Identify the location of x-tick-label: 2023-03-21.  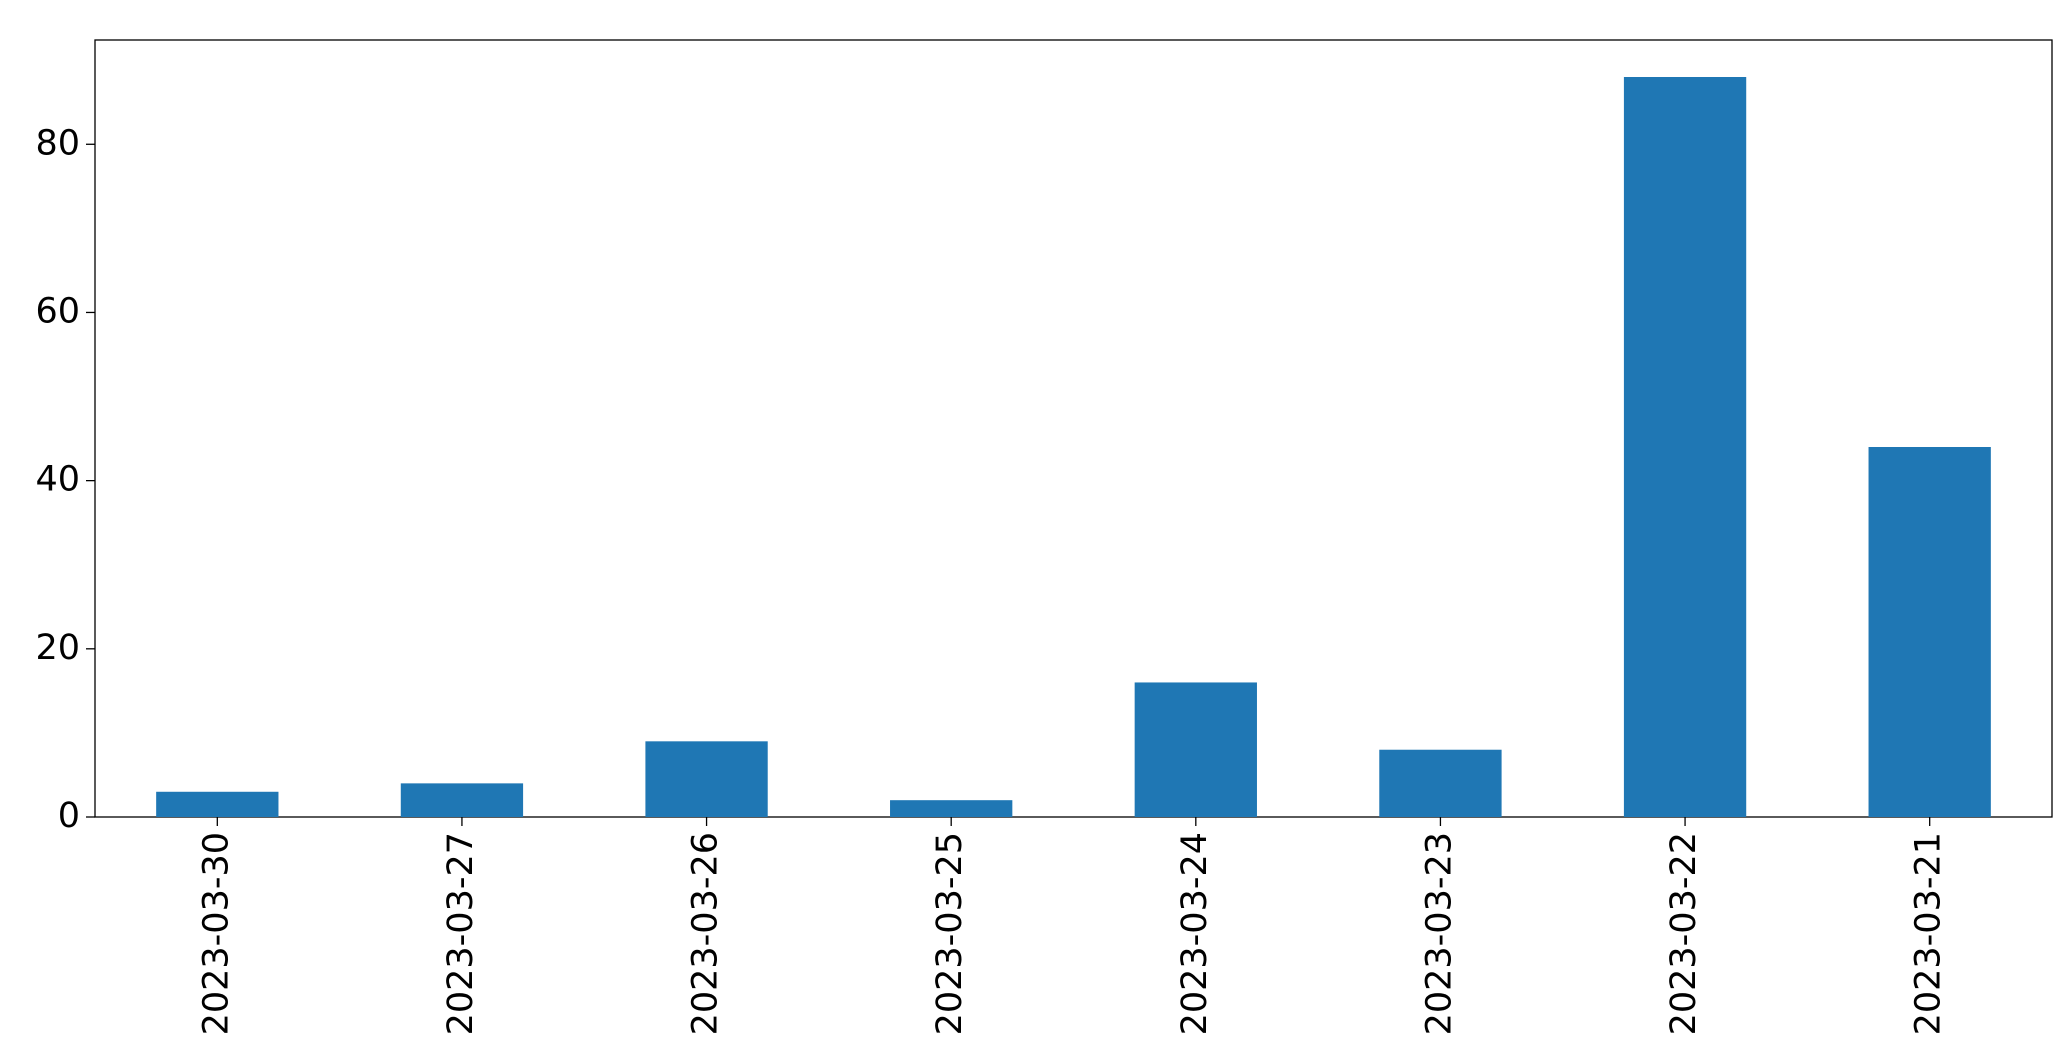
(1929, 933).